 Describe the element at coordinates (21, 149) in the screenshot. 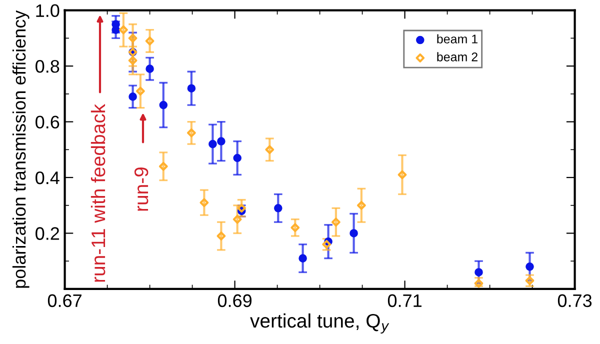

I see `y-axis-title: polarization transmission efficiency` at that location.